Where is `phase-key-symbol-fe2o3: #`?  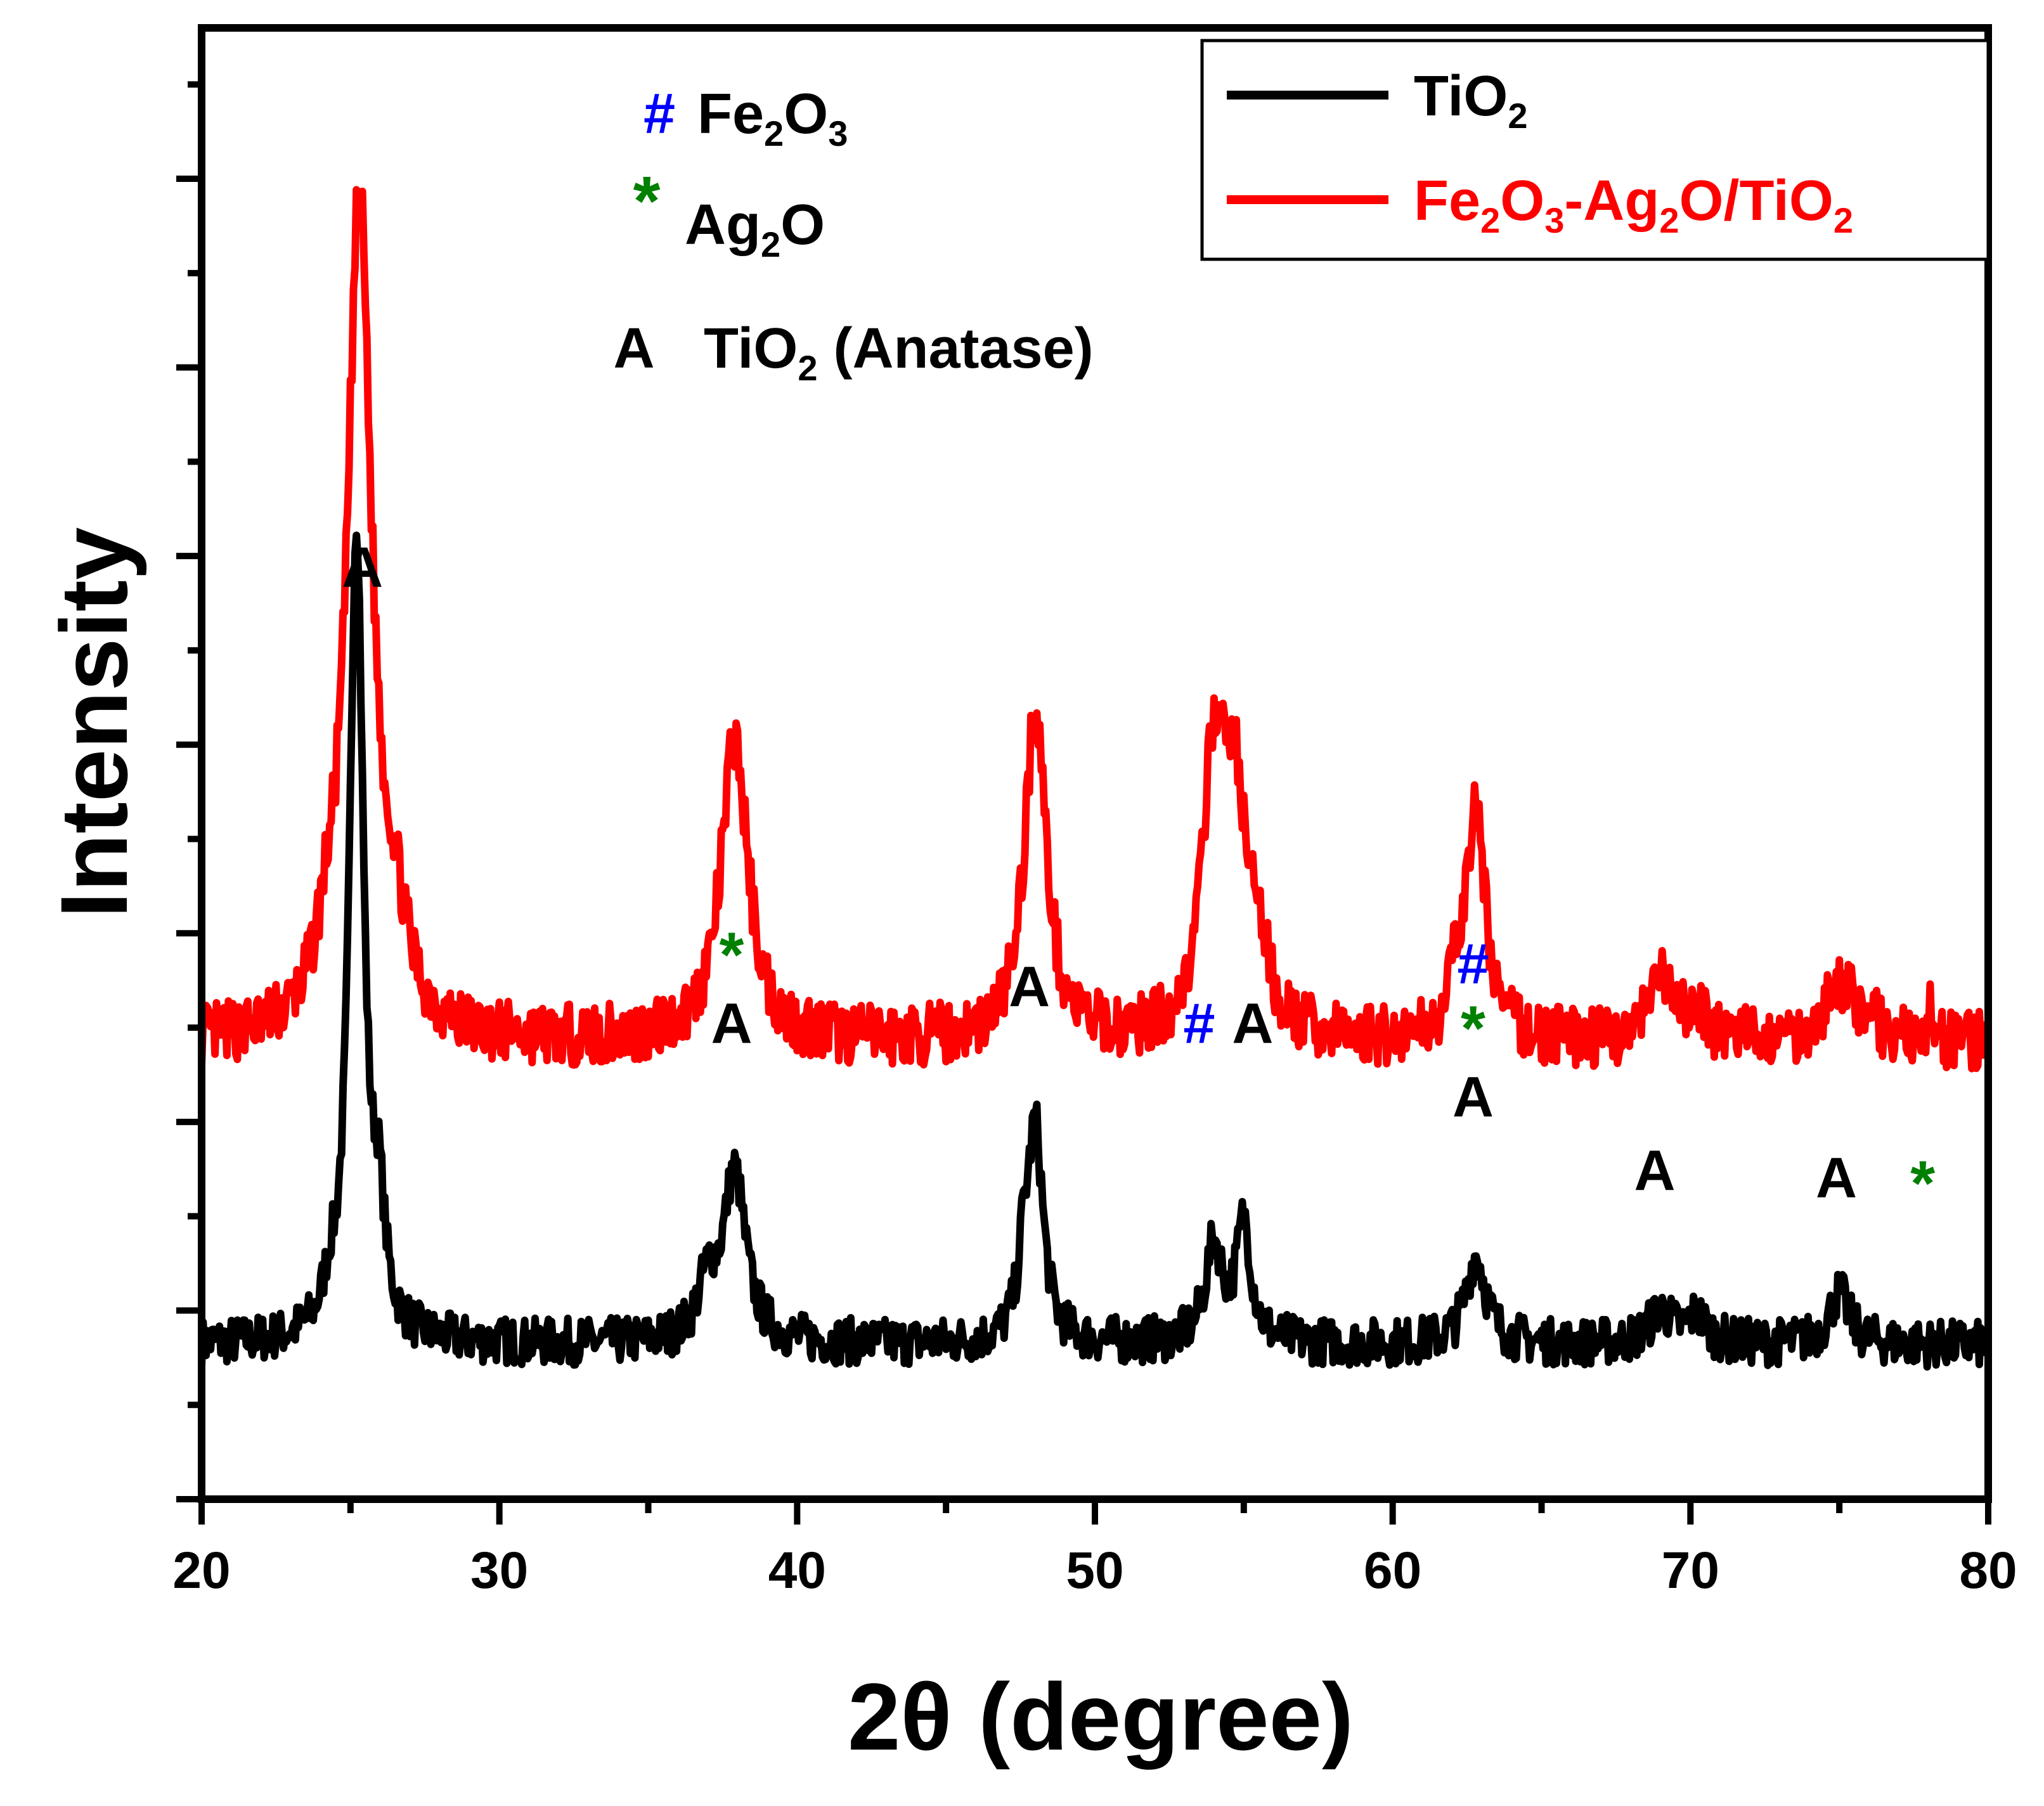
phase-key-symbol-fe2o3: # is located at coordinates (660, 114).